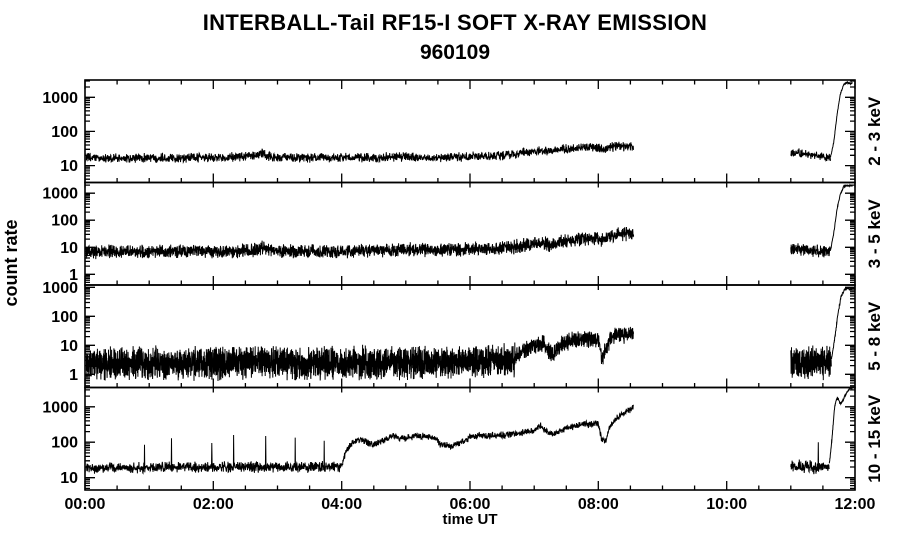  Describe the element at coordinates (341, 504) in the screenshot. I see `x-tick-label: 04:00` at that location.